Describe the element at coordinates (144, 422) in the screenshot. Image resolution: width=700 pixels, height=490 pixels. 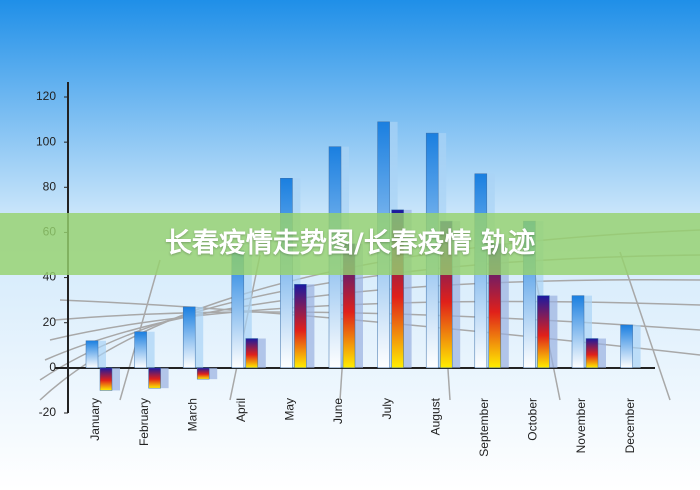
I see `x-tick-label: February` at that location.